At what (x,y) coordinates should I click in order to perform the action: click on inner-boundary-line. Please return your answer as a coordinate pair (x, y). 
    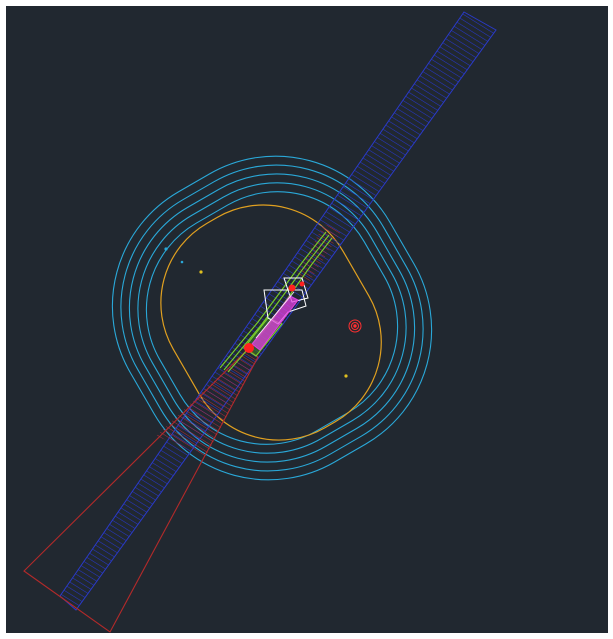
    Looking at the image, I should click on (271, 322).